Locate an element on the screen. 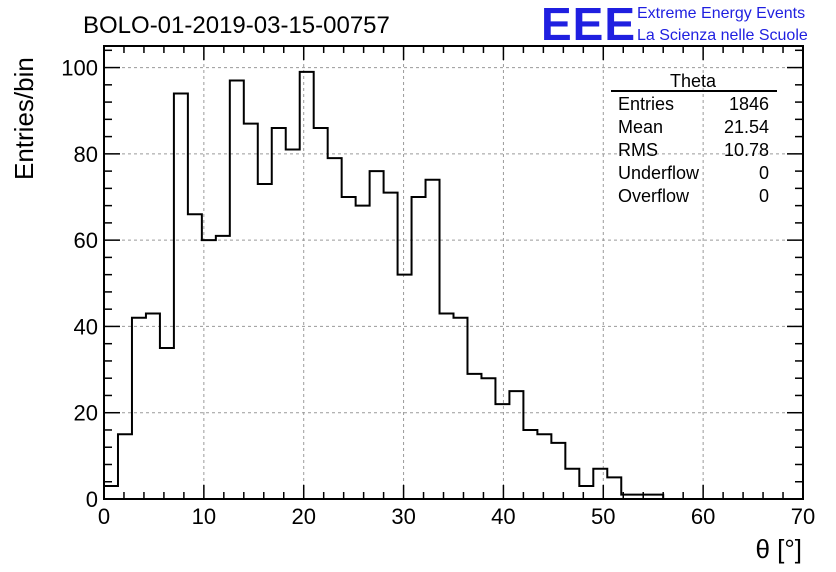  x-tick-label: 60 is located at coordinates (703, 516).